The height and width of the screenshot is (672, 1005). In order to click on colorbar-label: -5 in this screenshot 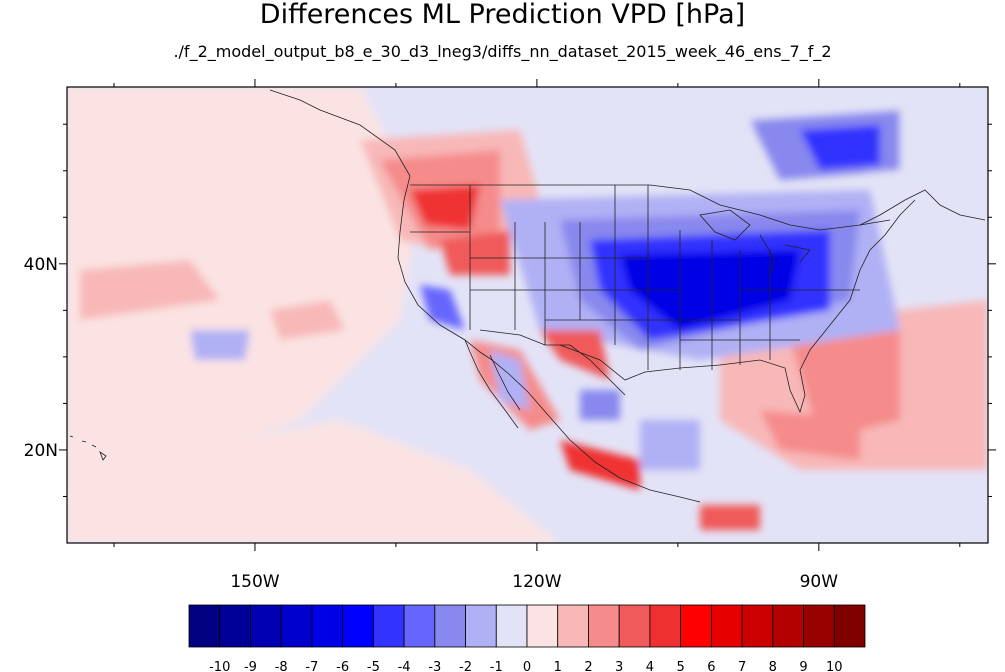, I will do `click(373, 666)`.